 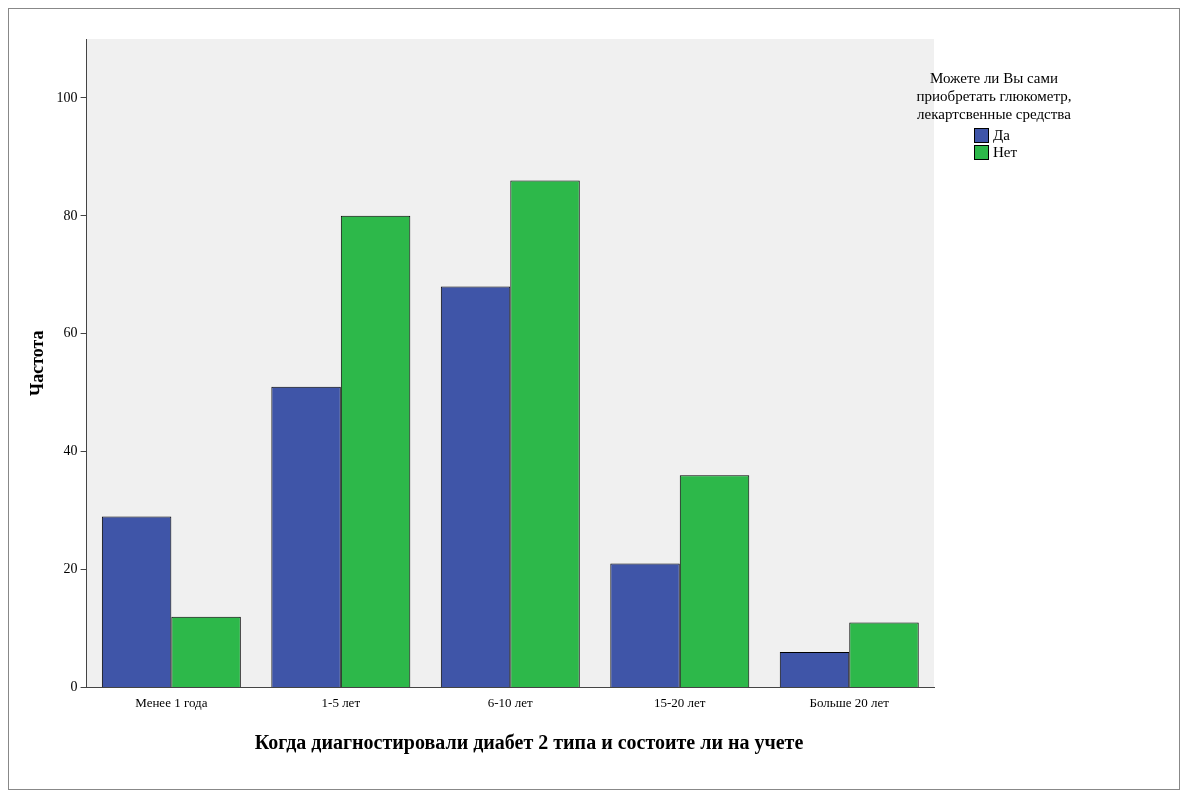 I want to click on y-axis-title: Частота, so click(x=37, y=363).